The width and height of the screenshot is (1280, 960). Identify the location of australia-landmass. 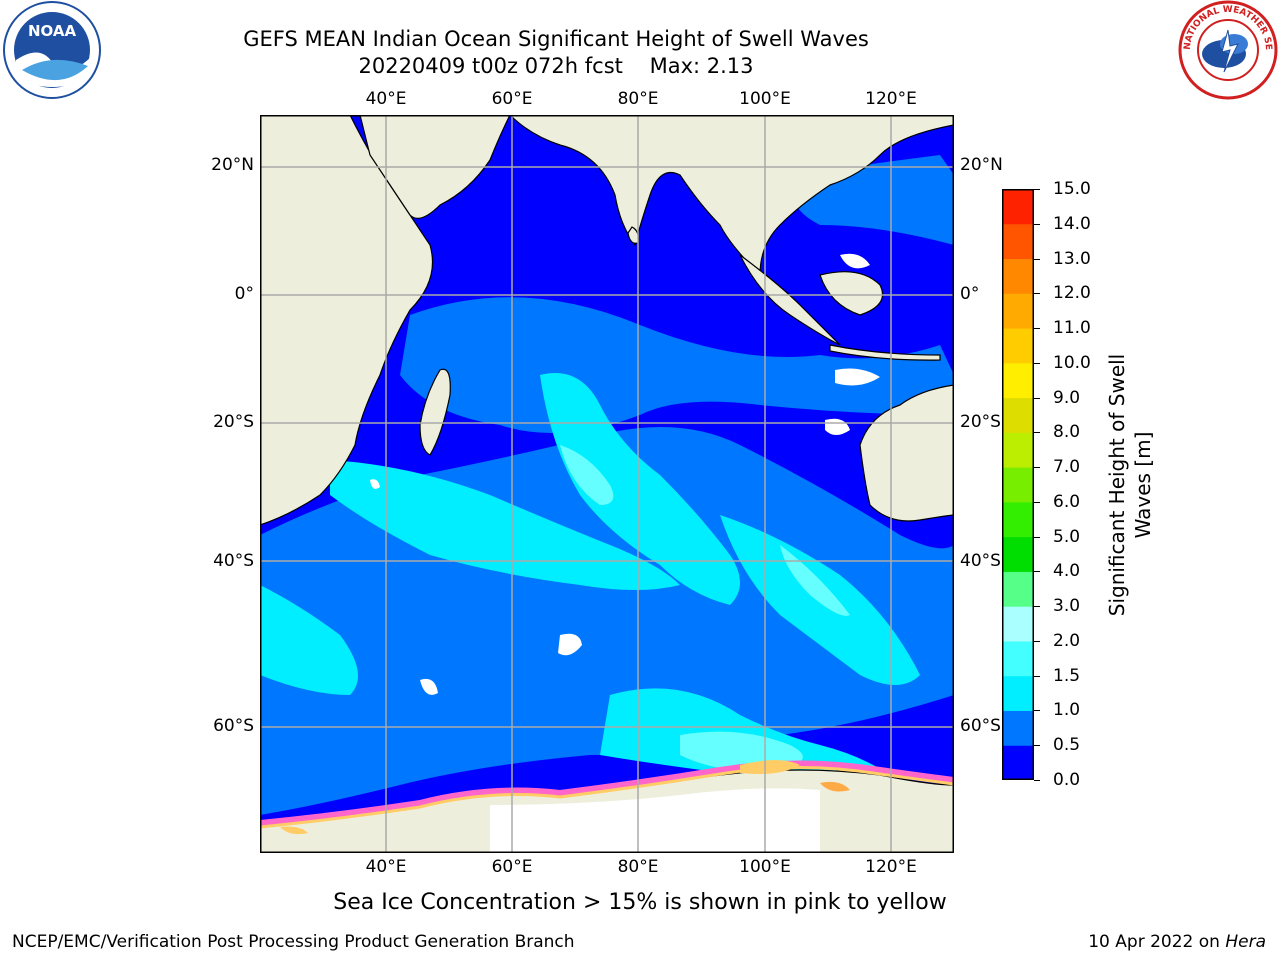
(906, 453).